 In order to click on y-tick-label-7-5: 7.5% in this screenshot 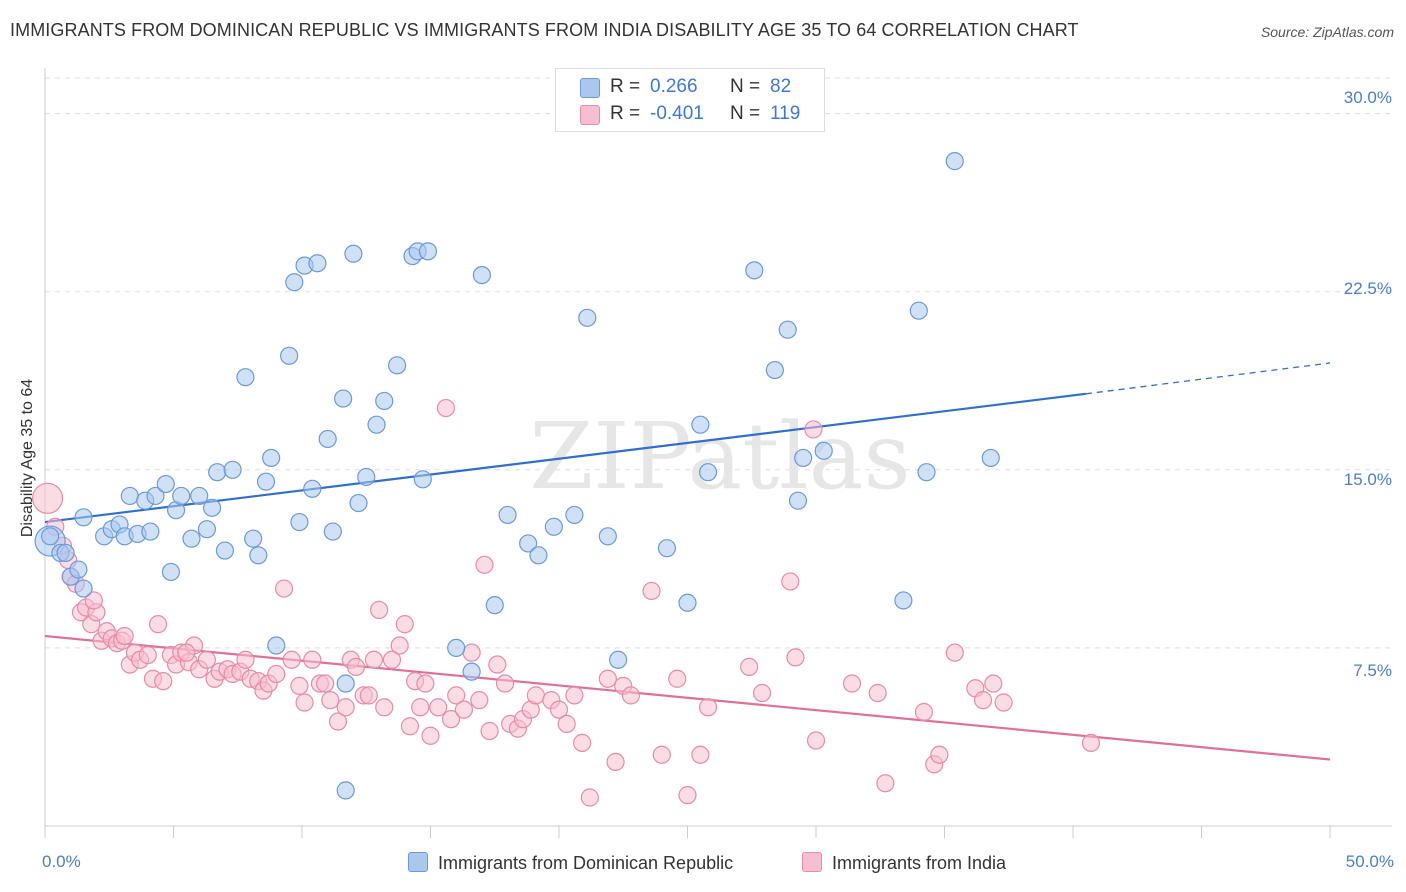, I will do `click(1372, 670)`.